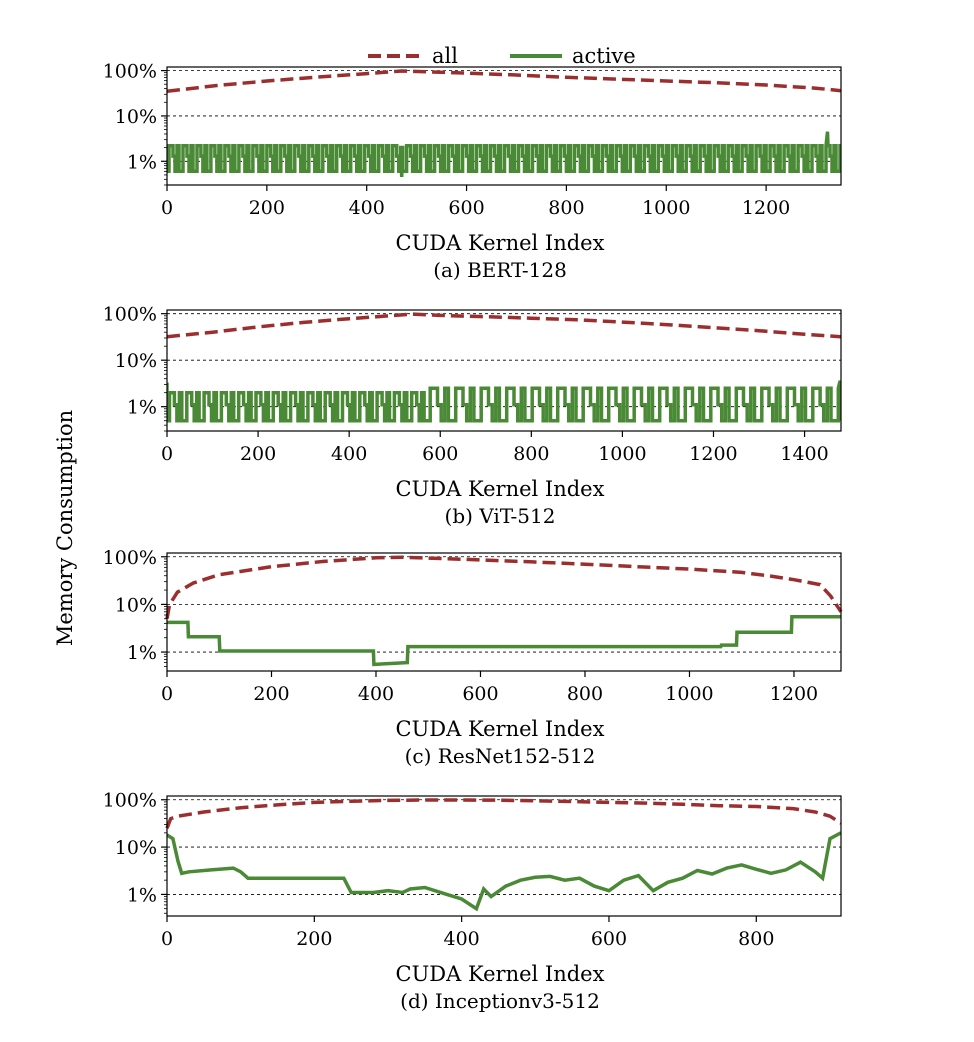  Describe the element at coordinates (65, 528) in the screenshot. I see `shared-y-axis-title: Memory Consumption` at that location.